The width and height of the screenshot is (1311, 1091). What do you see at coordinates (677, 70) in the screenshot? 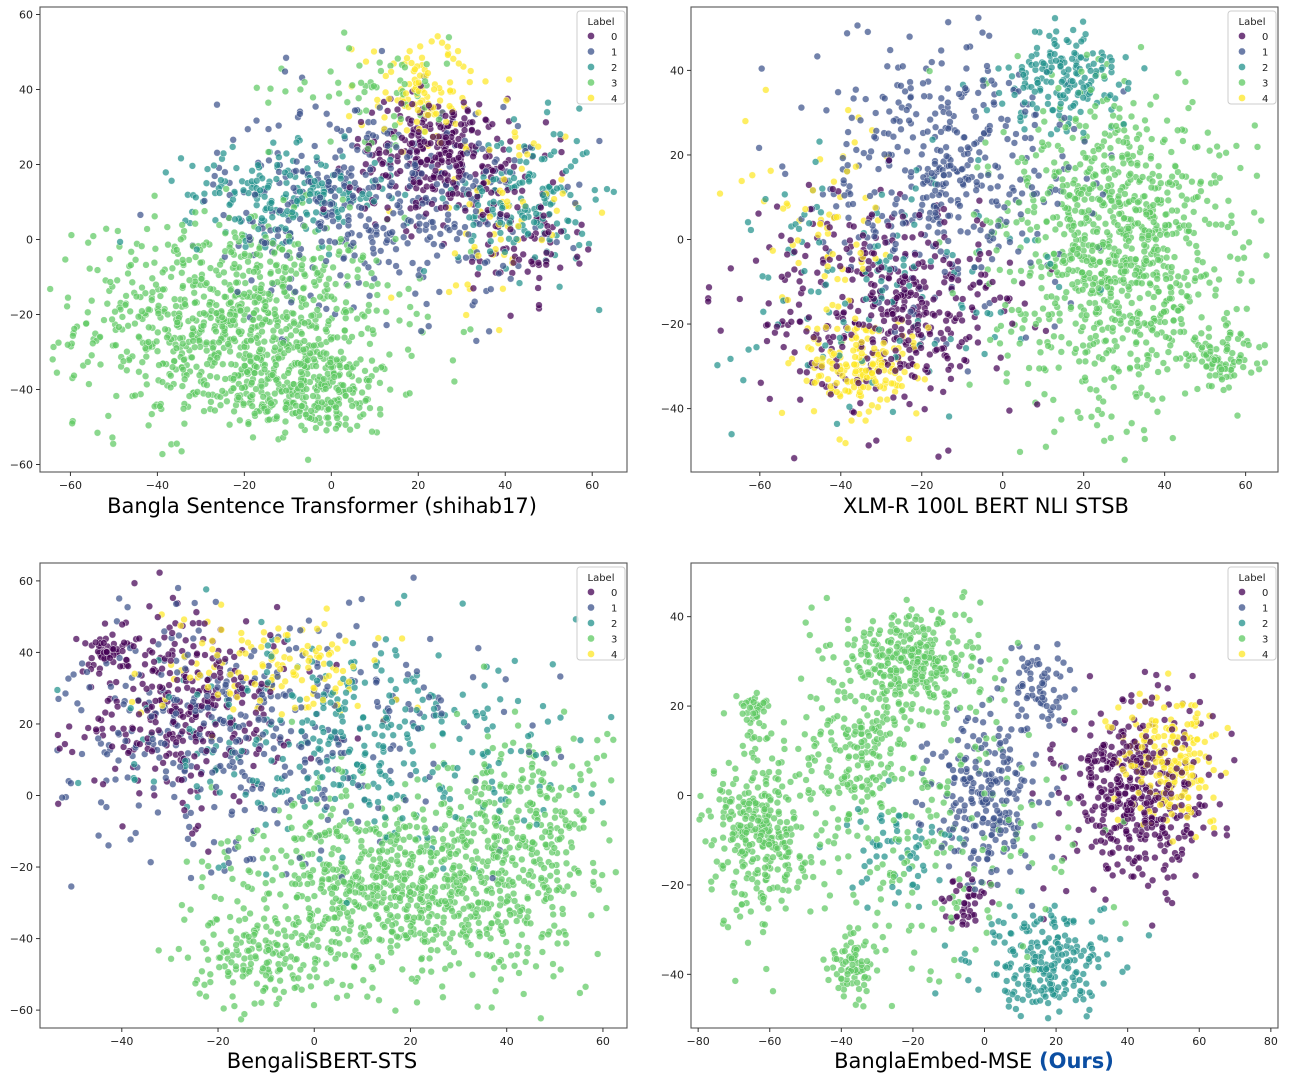
I see `y-tick-label: 40` at bounding box center [677, 70].